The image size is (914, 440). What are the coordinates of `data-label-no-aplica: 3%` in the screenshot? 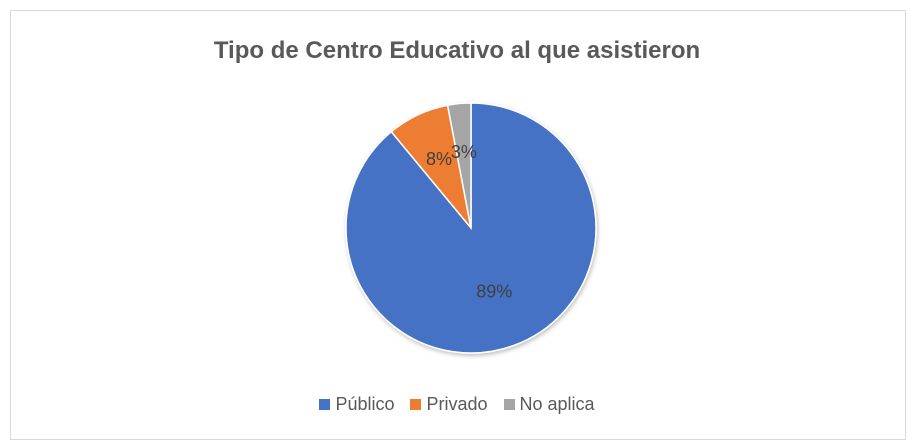 It's located at (464, 152).